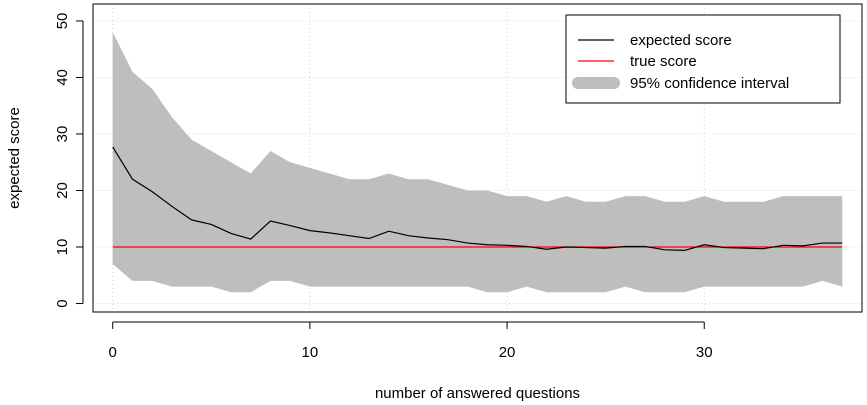 The image size is (867, 405). What do you see at coordinates (62, 303) in the screenshot?
I see `y-tick-label-0: 0` at bounding box center [62, 303].